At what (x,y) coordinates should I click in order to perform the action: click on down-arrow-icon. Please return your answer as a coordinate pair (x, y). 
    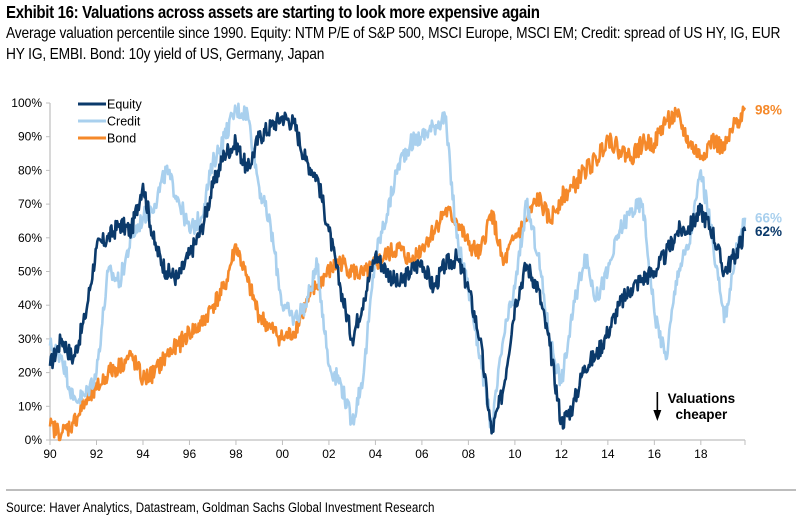
    Looking at the image, I should click on (657, 415).